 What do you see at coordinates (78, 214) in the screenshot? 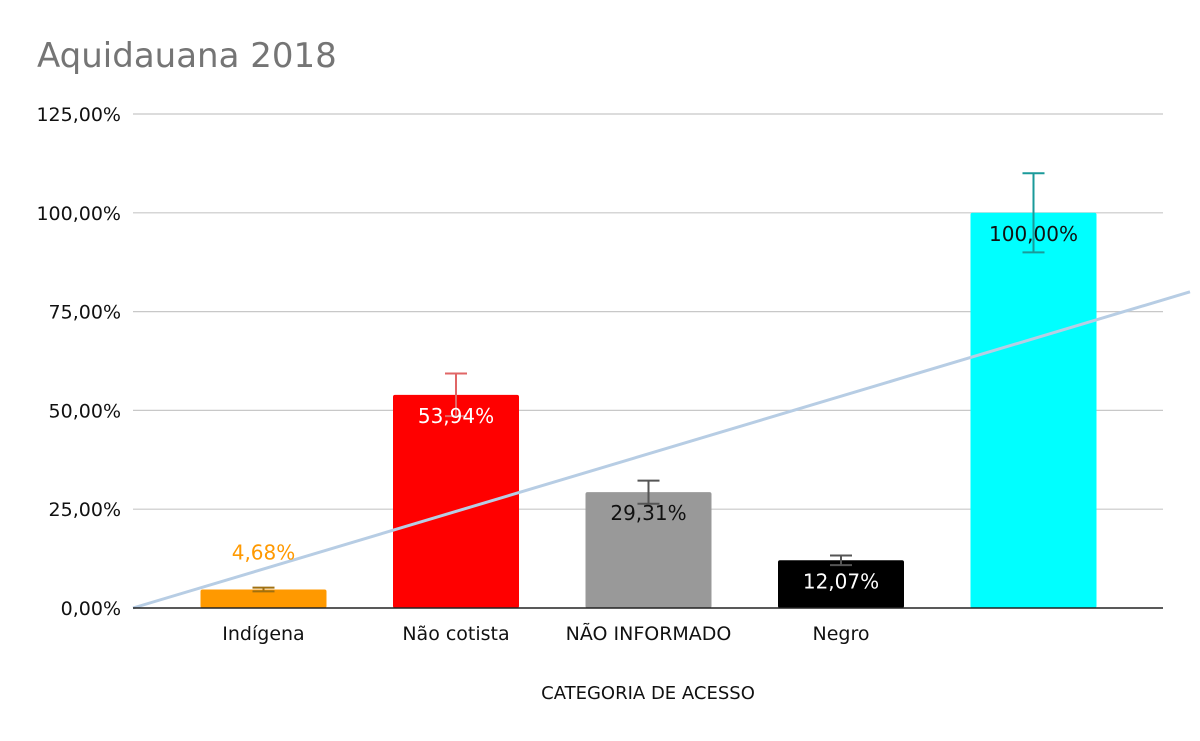
I see `y-tick-label: 100,00%` at bounding box center [78, 214].